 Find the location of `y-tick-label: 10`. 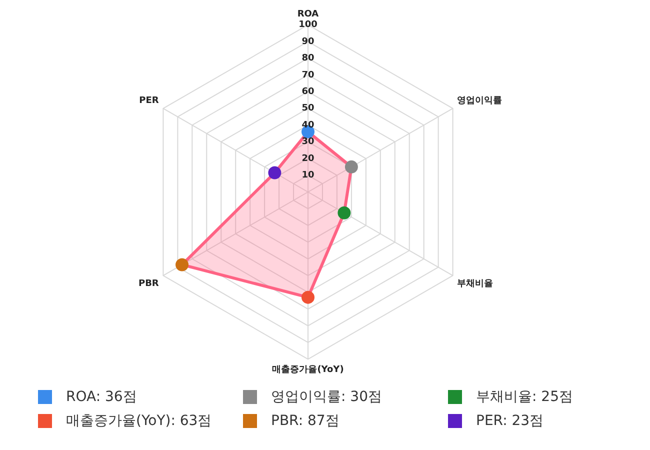

y-tick-label: 10 is located at coordinates (308, 175).